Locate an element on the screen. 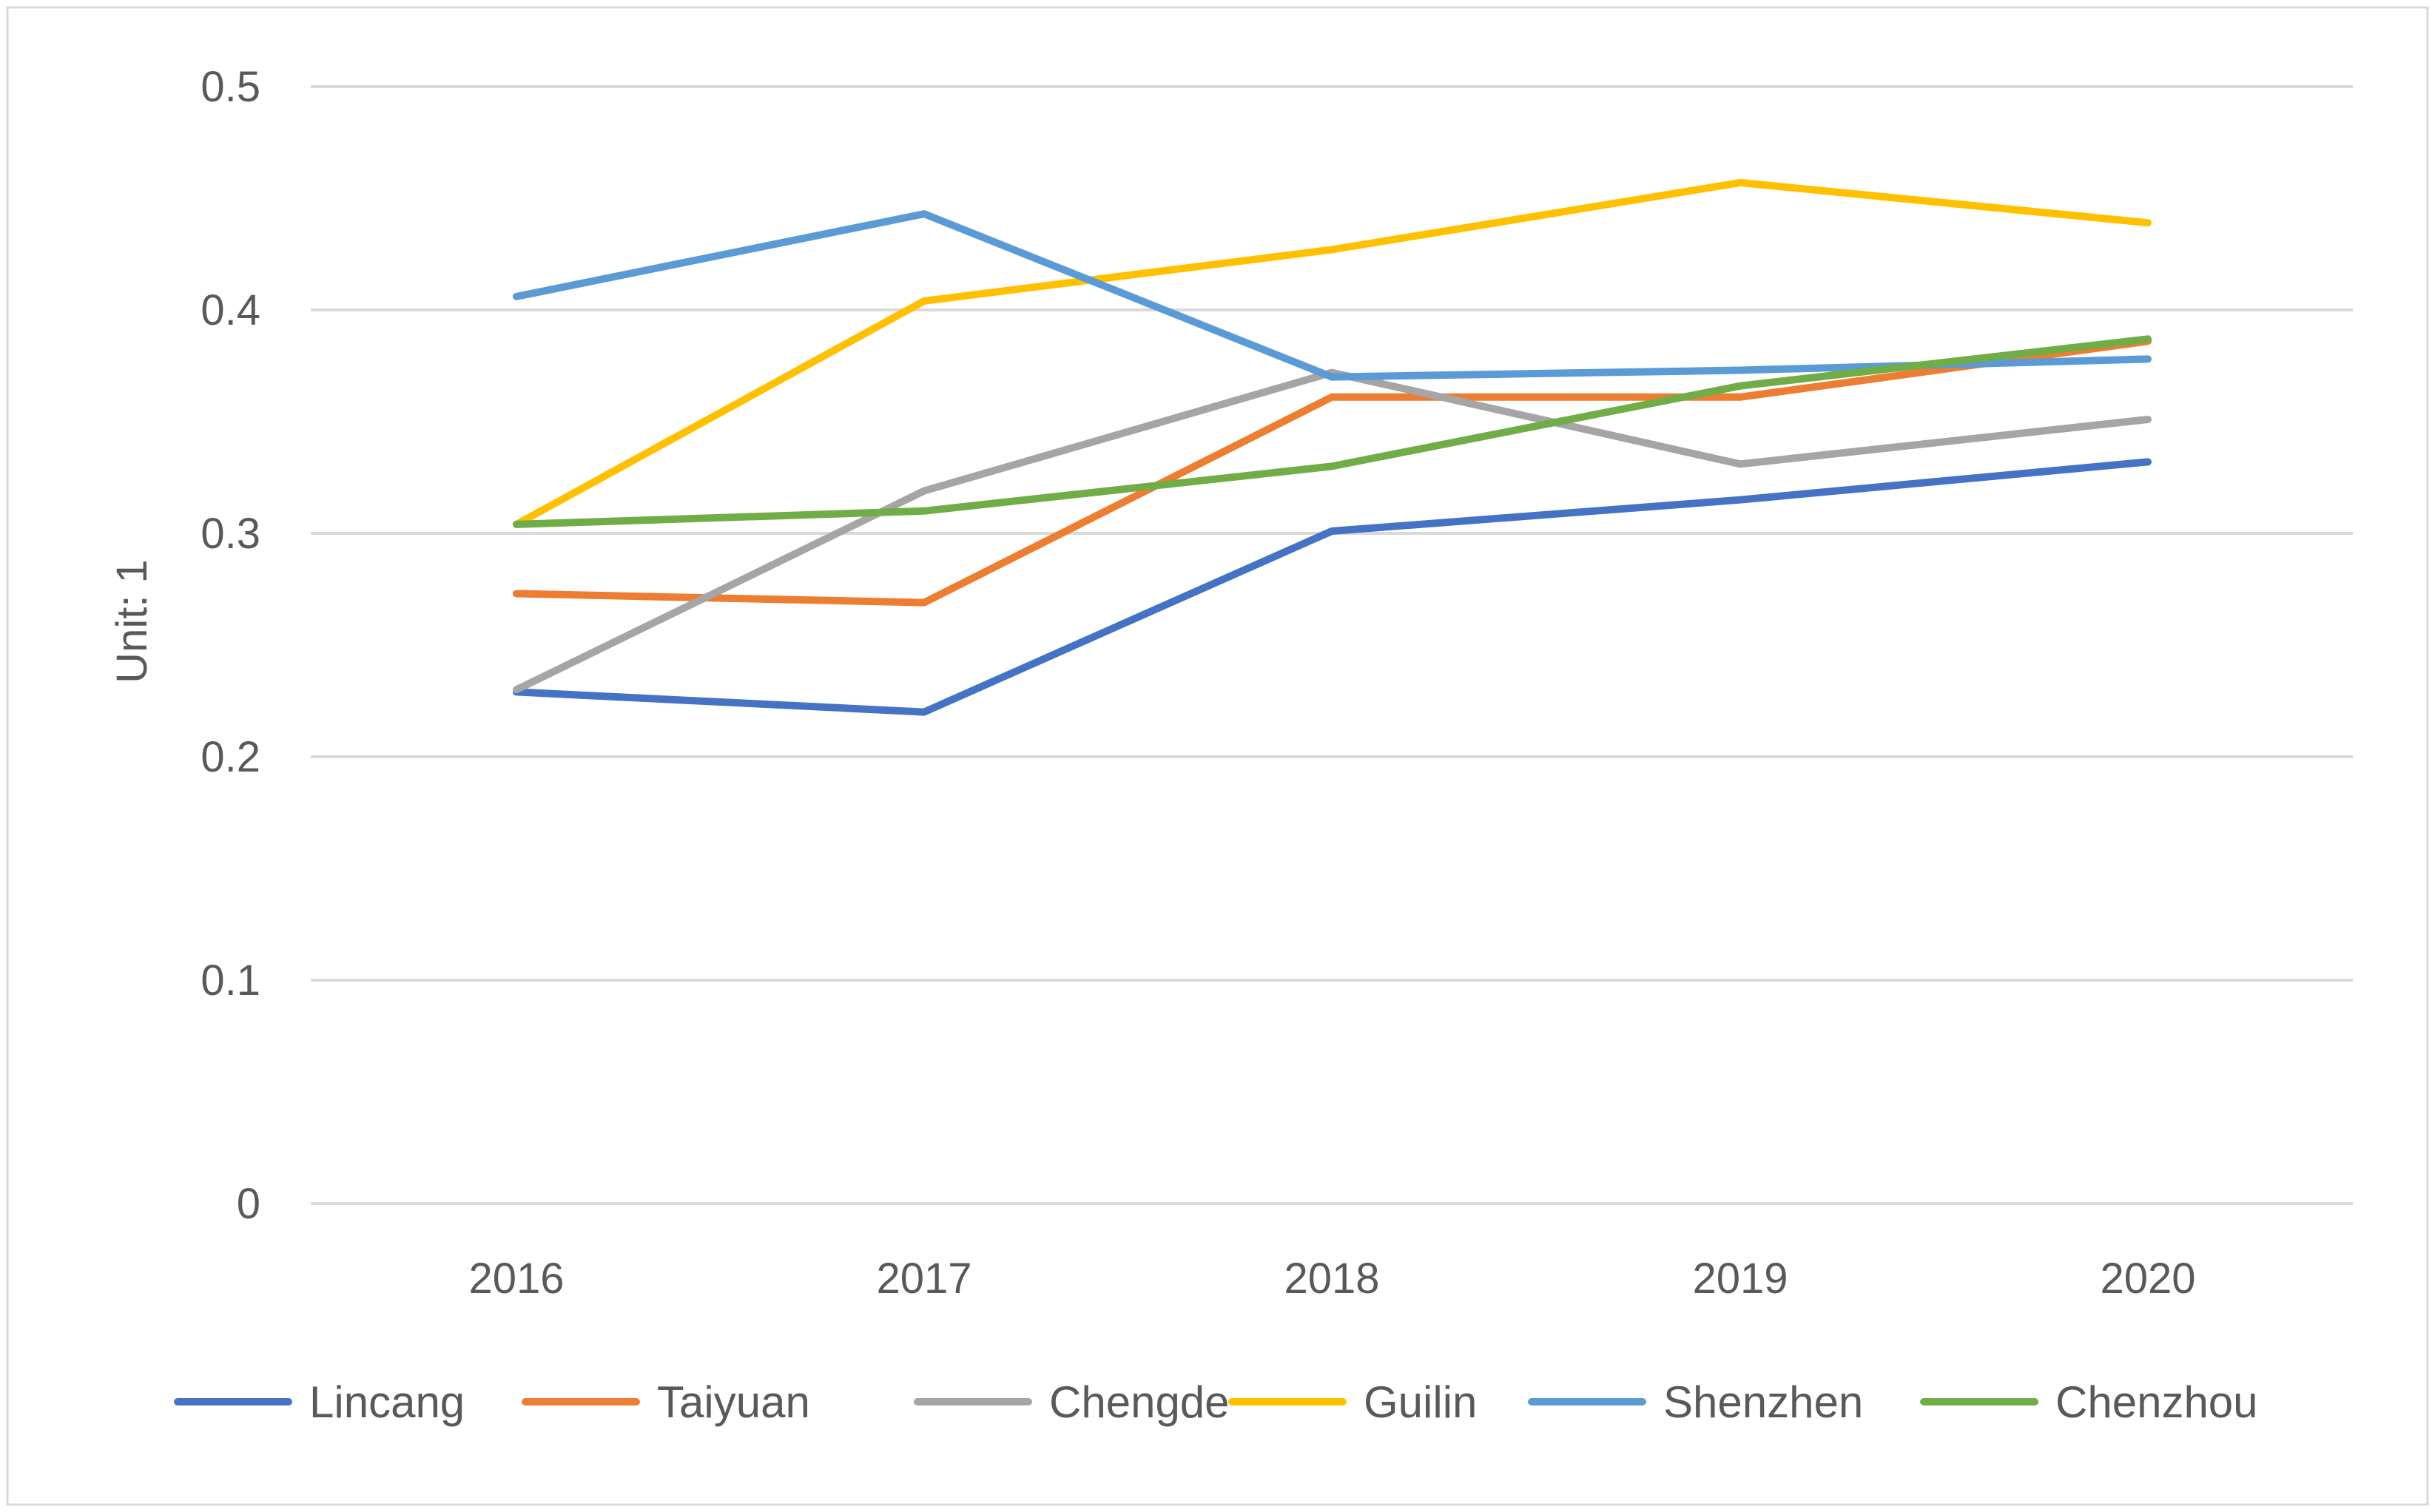  series-line-taiyuan is located at coordinates (1332, 472).